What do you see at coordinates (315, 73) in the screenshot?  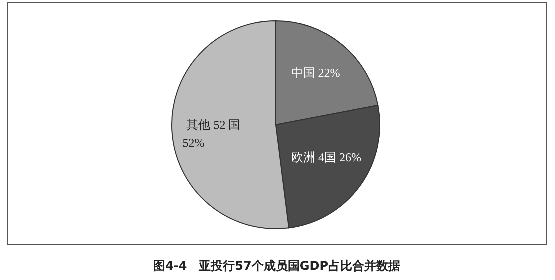 I see `slice-label: 中国 22%` at bounding box center [315, 73].